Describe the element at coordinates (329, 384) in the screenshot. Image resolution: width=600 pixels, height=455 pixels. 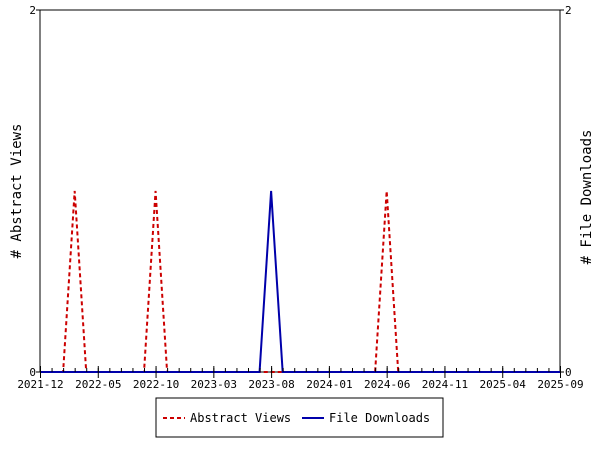
I see `x-tick-label: 2024-01` at that location.